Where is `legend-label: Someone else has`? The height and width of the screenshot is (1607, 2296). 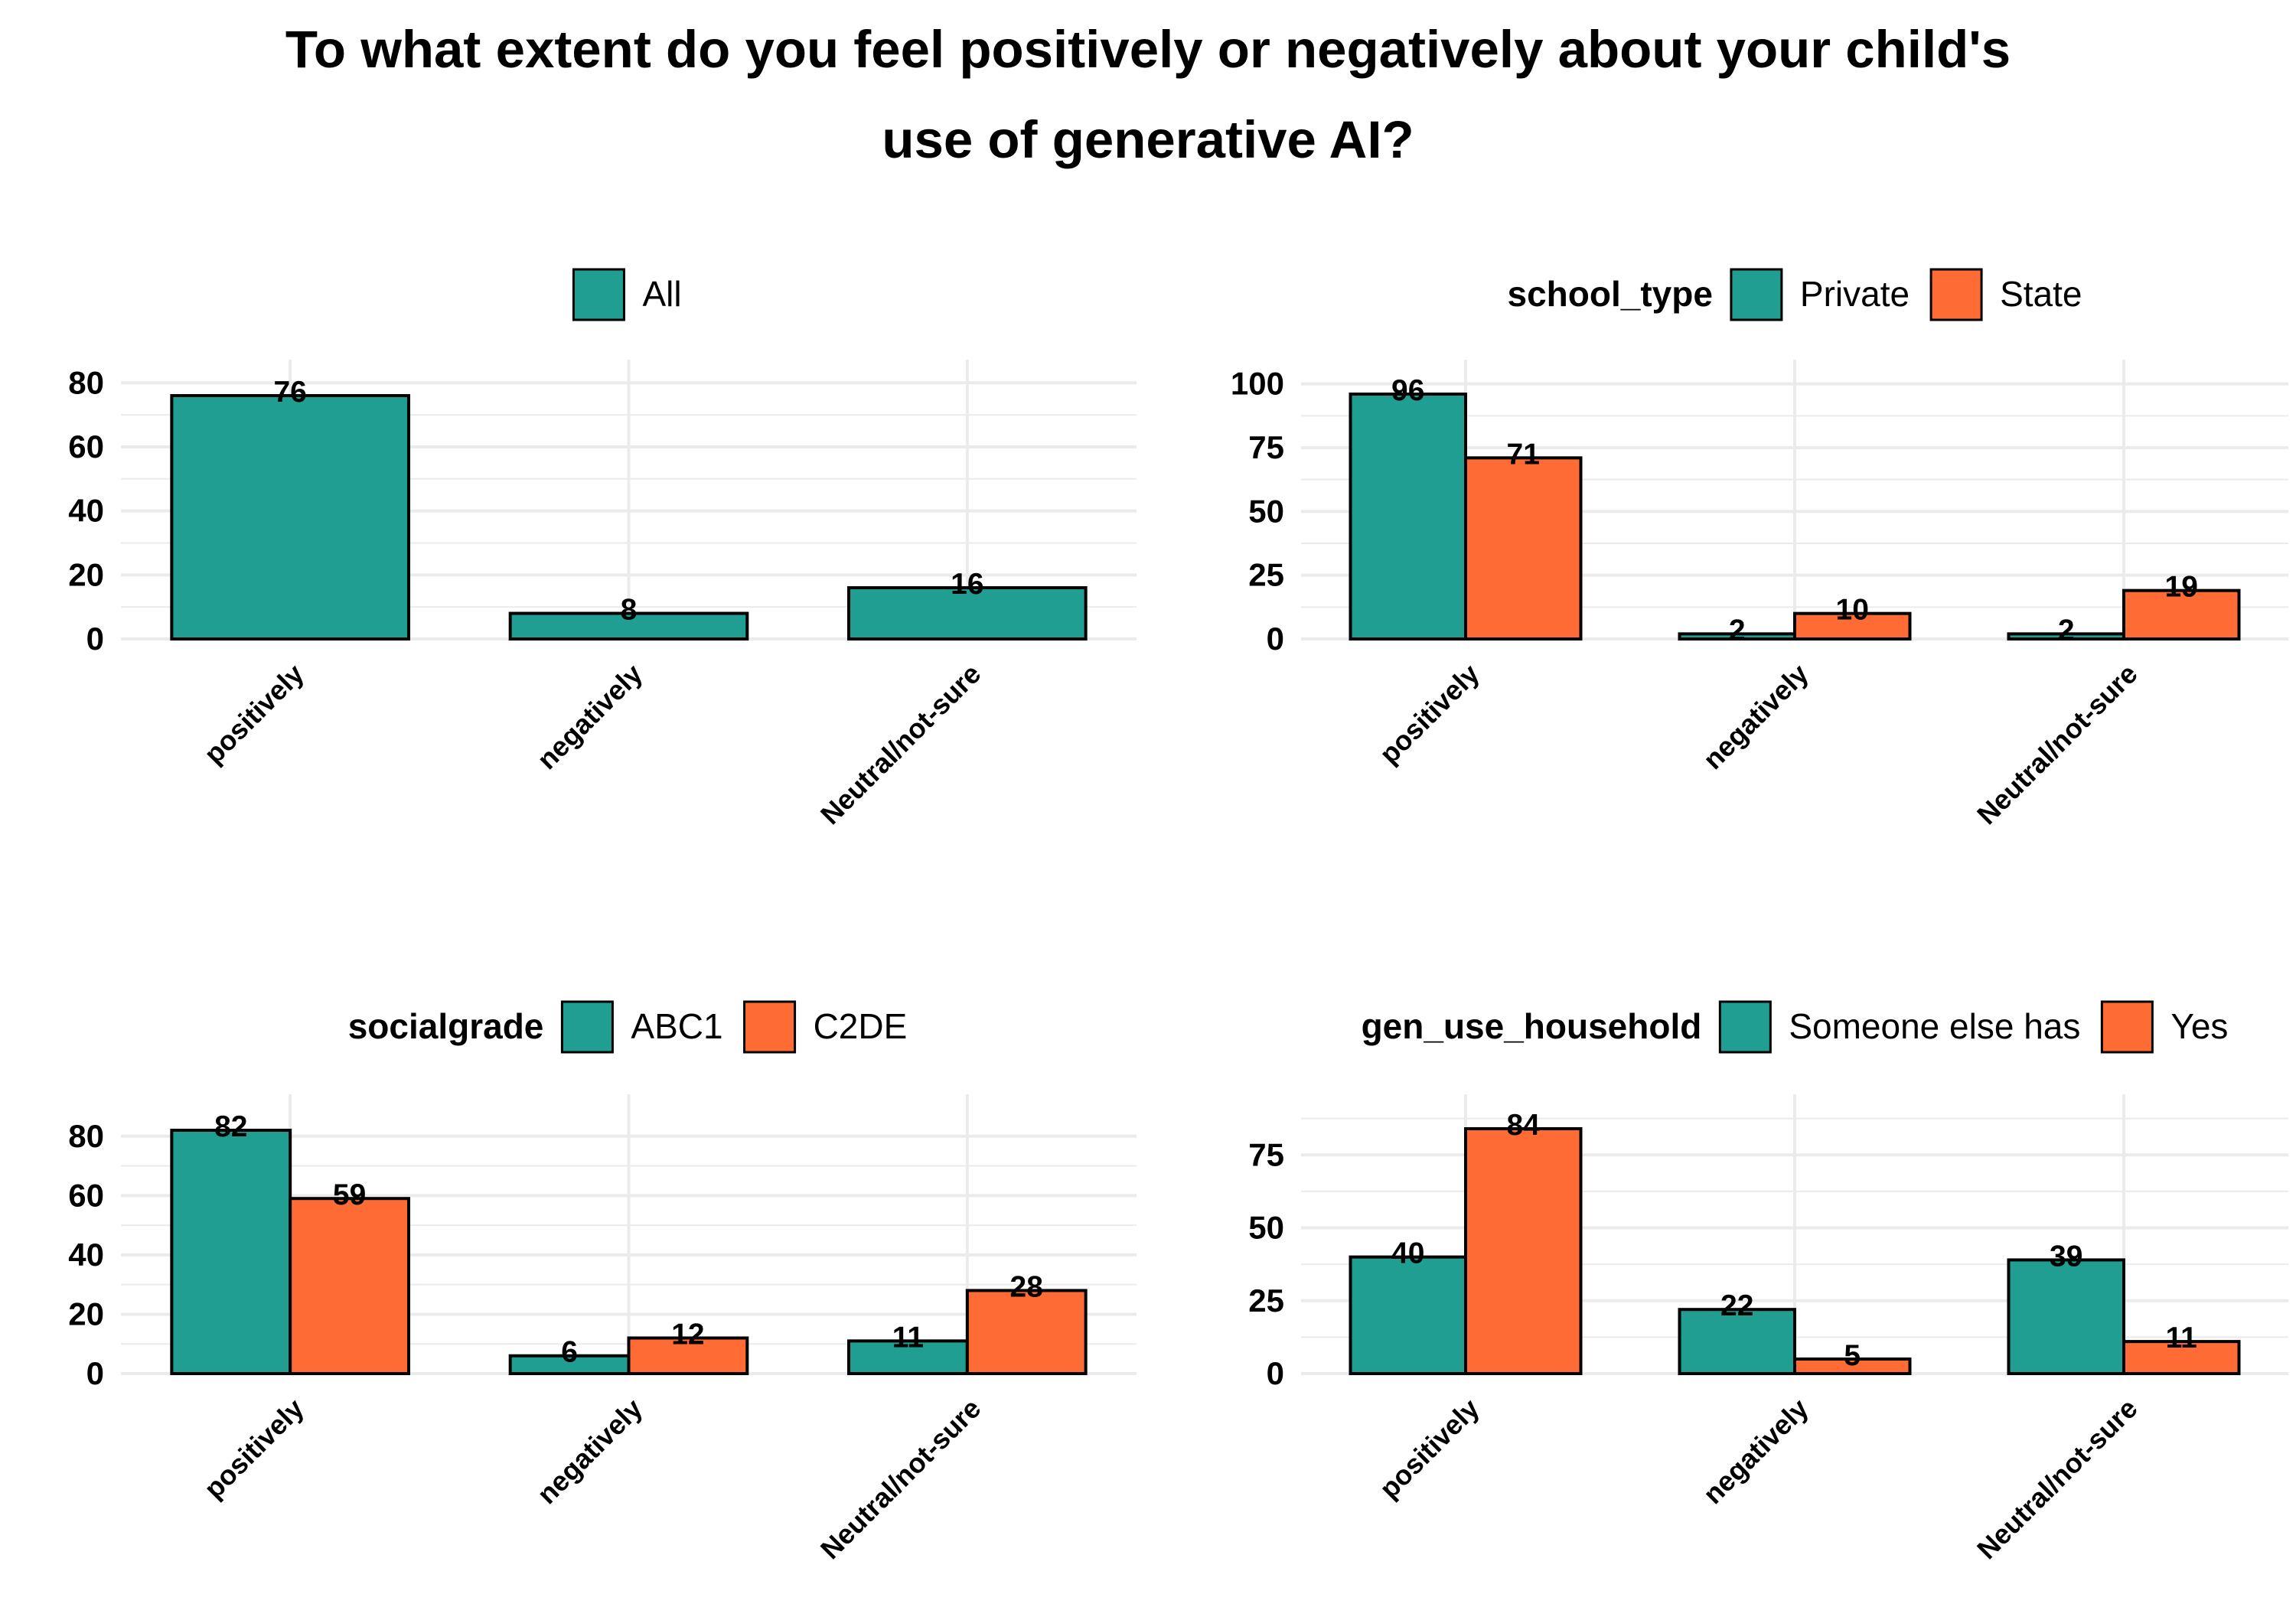
legend-label: Someone else has is located at coordinates (1934, 1026).